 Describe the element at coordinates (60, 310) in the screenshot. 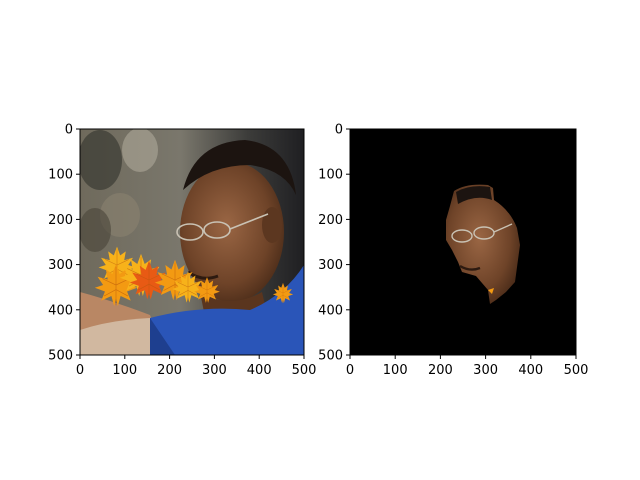

I see `left-y-tick-label: 400` at that location.